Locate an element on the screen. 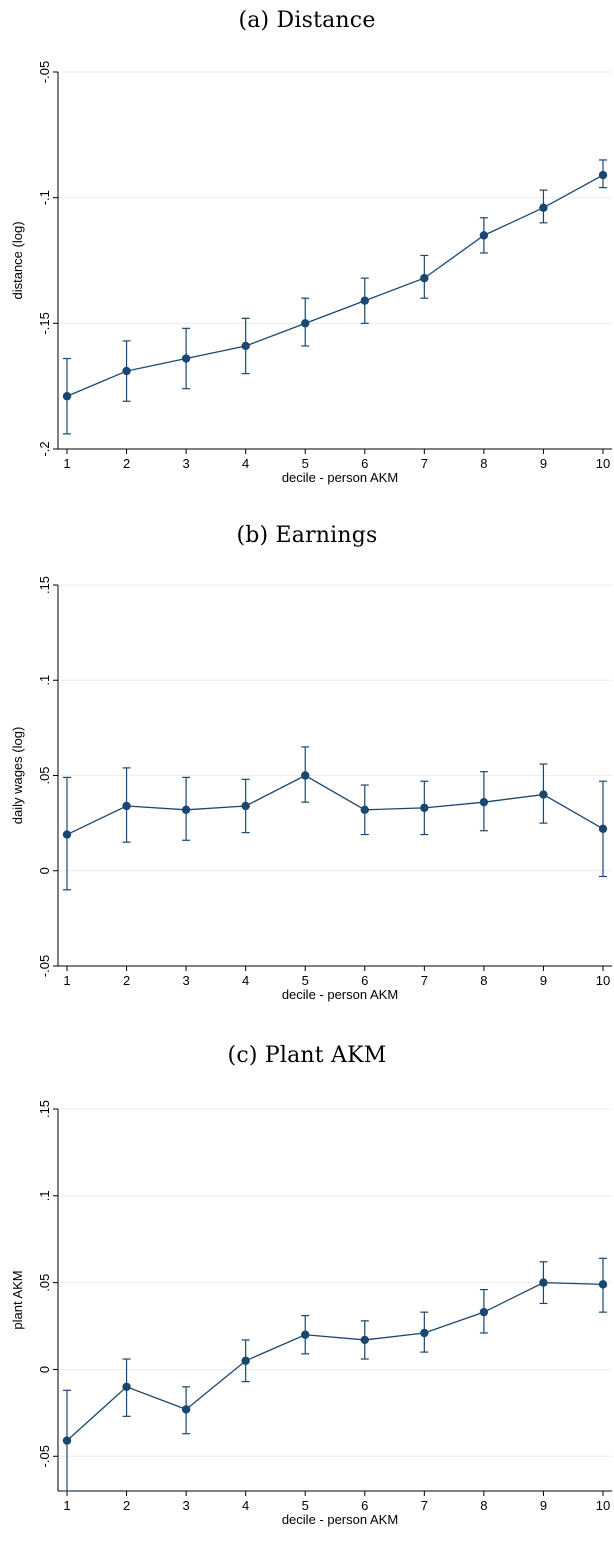  chart-title: (b) Earnings is located at coordinates (307, 535).